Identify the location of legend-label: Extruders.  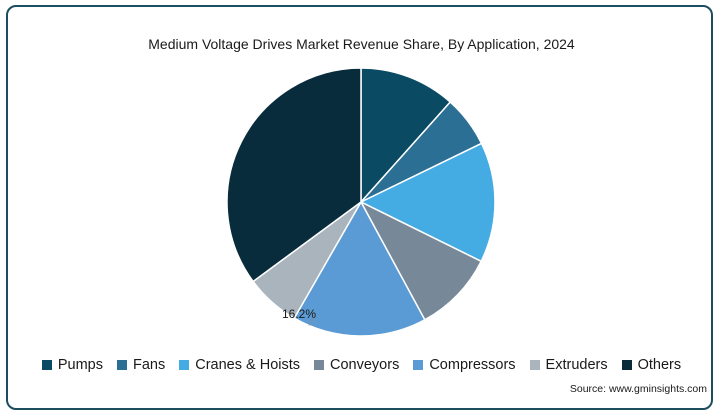
(576, 365).